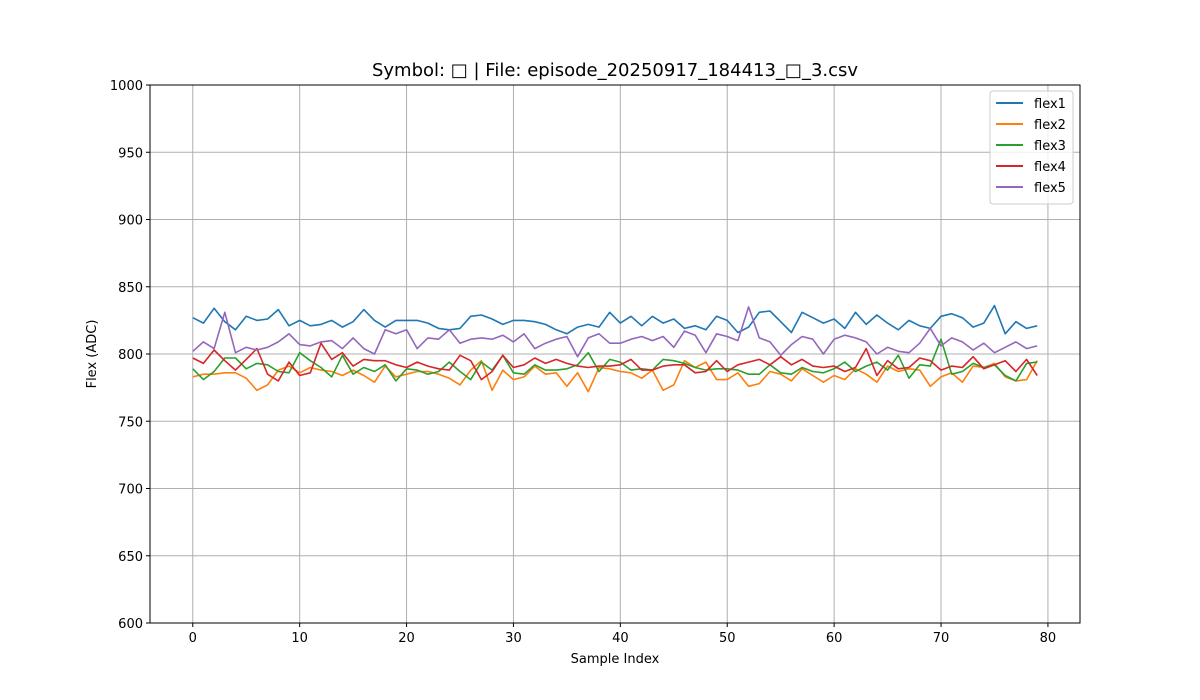  What do you see at coordinates (130, 288) in the screenshot?
I see `y-tick-label: 850` at bounding box center [130, 288].